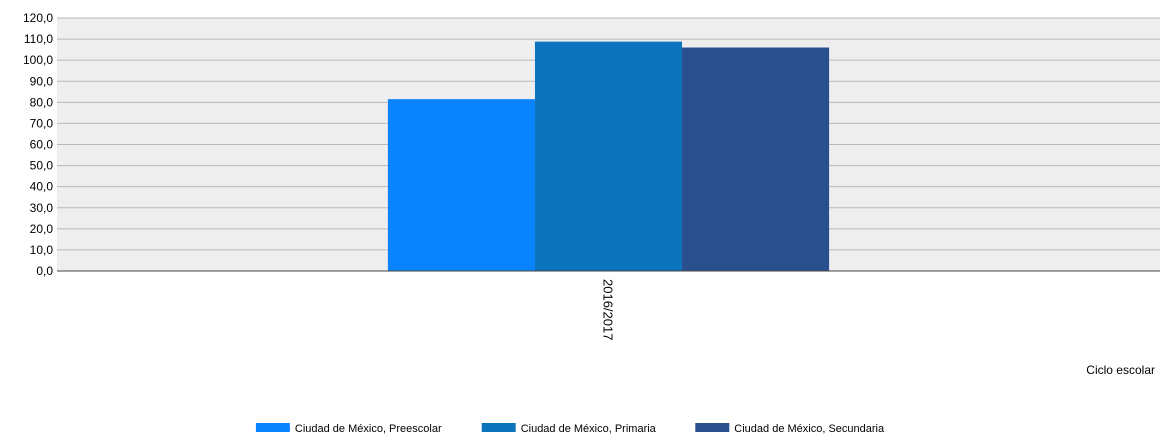 This screenshot has height=439, width=1161. Describe the element at coordinates (38, 39) in the screenshot. I see `y-tick-label: 110,0` at that location.